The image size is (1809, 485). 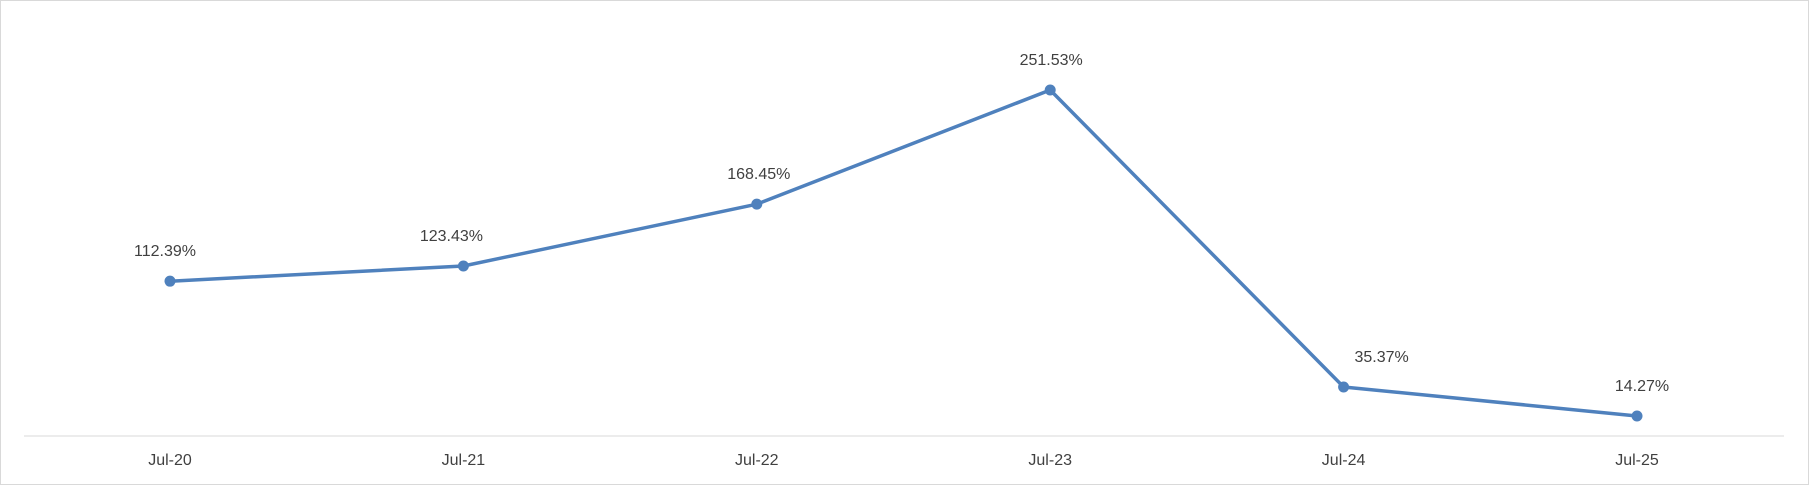 I want to click on data-label: 168.45%, so click(x=758, y=174).